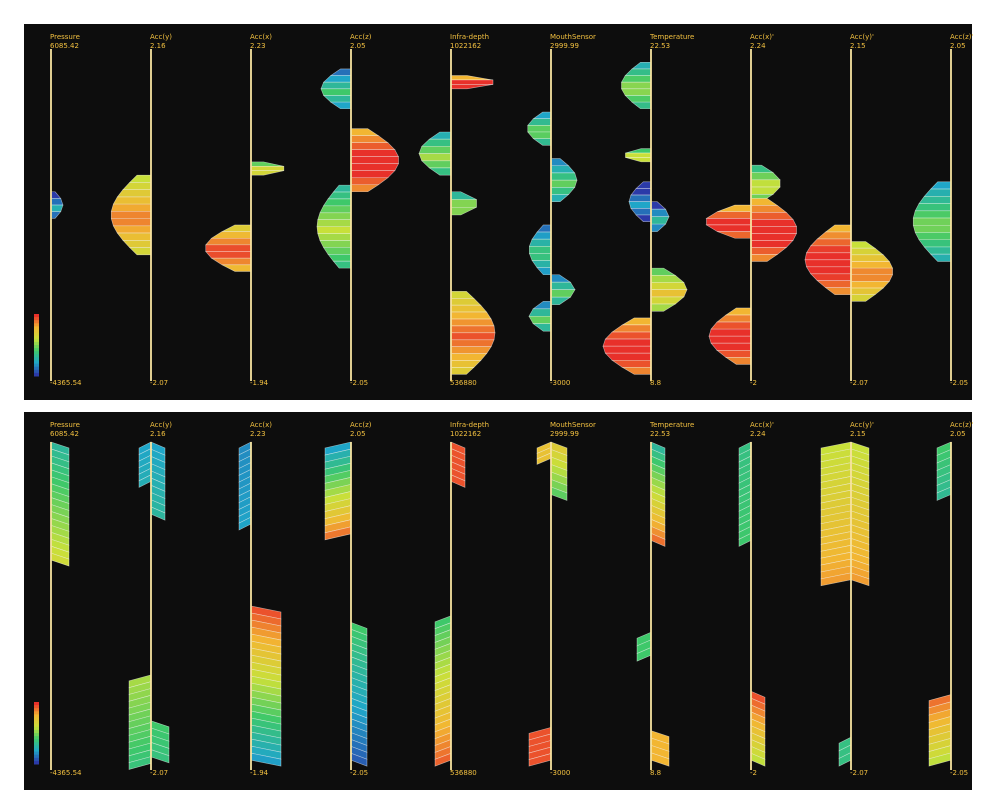 The height and width of the screenshot is (794, 996). Describe the element at coordinates (258, 46) in the screenshot. I see `axis-max-label: 2.23` at that location.